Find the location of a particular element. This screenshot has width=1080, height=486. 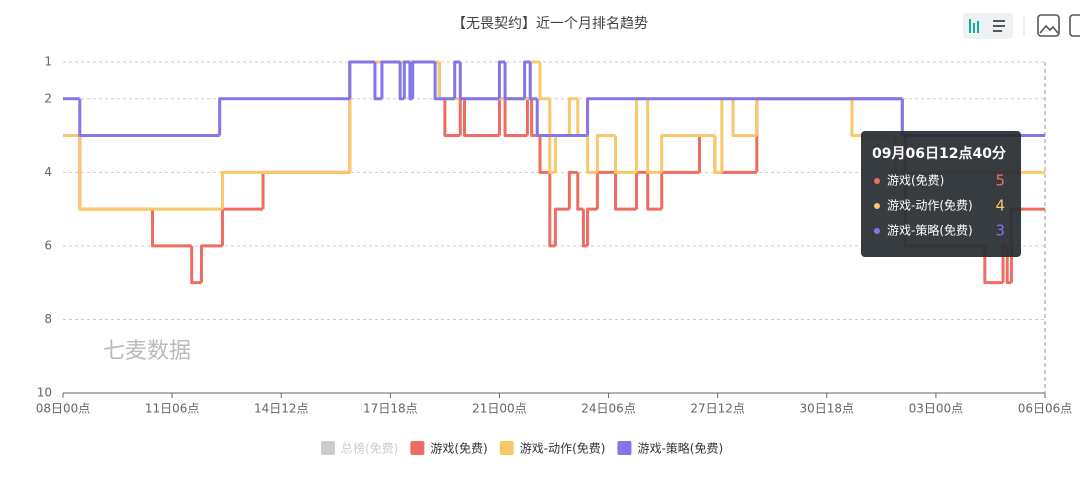

x-tick-label: 14日12点 is located at coordinates (281, 409).